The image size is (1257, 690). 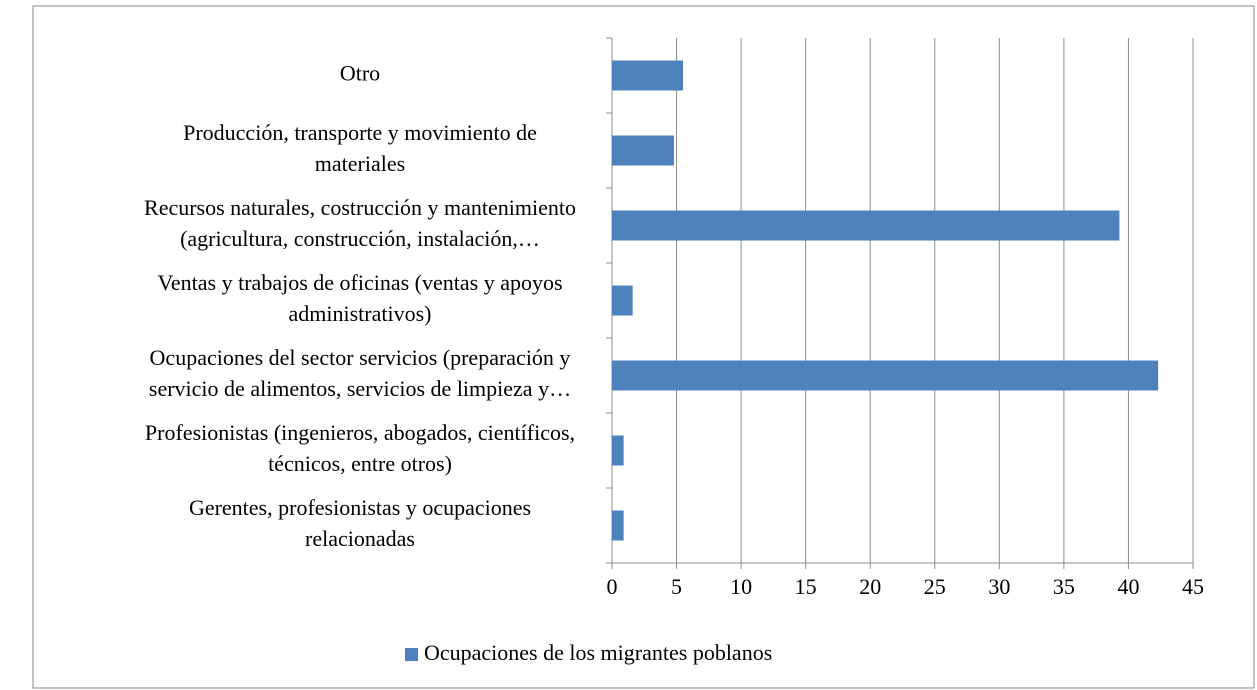 I want to click on x-tick-label: 35, so click(x=1064, y=586).